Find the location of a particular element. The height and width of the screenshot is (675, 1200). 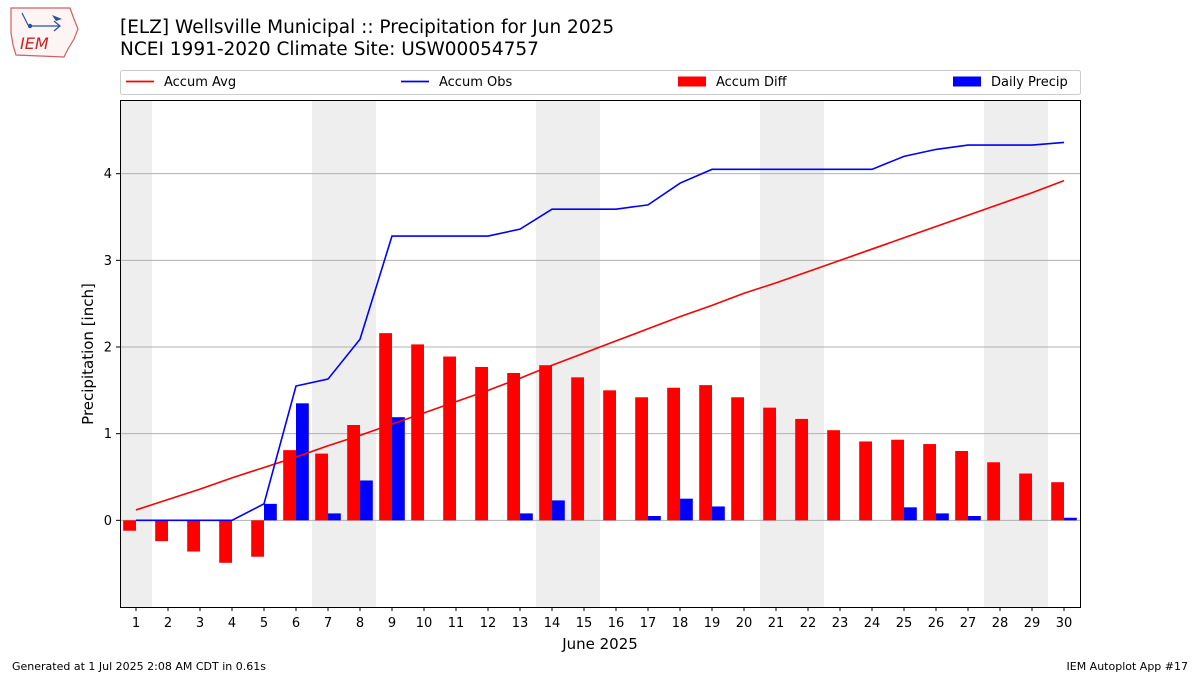

x-tick-label: 20 is located at coordinates (744, 623).